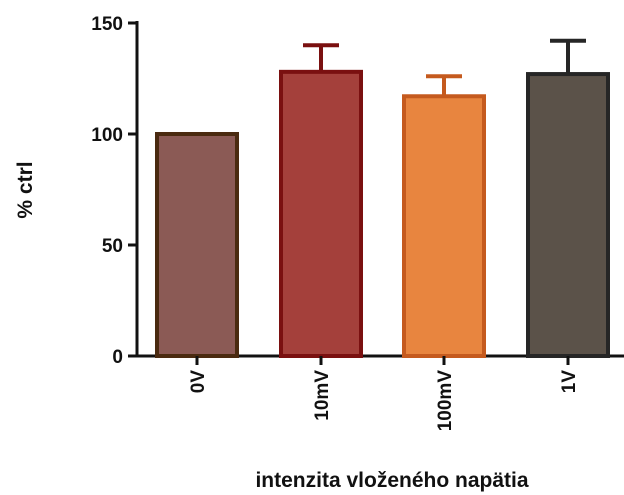  What do you see at coordinates (112, 246) in the screenshot?
I see `y-tick-label: 50` at bounding box center [112, 246].